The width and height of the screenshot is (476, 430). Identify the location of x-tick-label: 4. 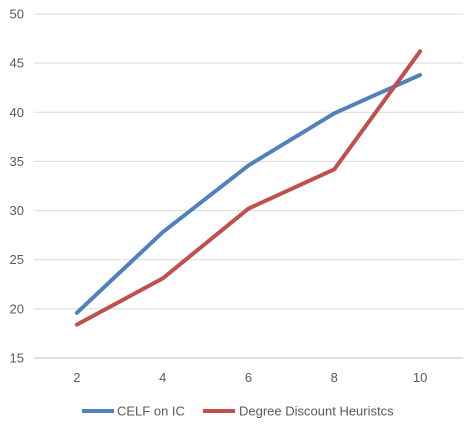
(162, 377).